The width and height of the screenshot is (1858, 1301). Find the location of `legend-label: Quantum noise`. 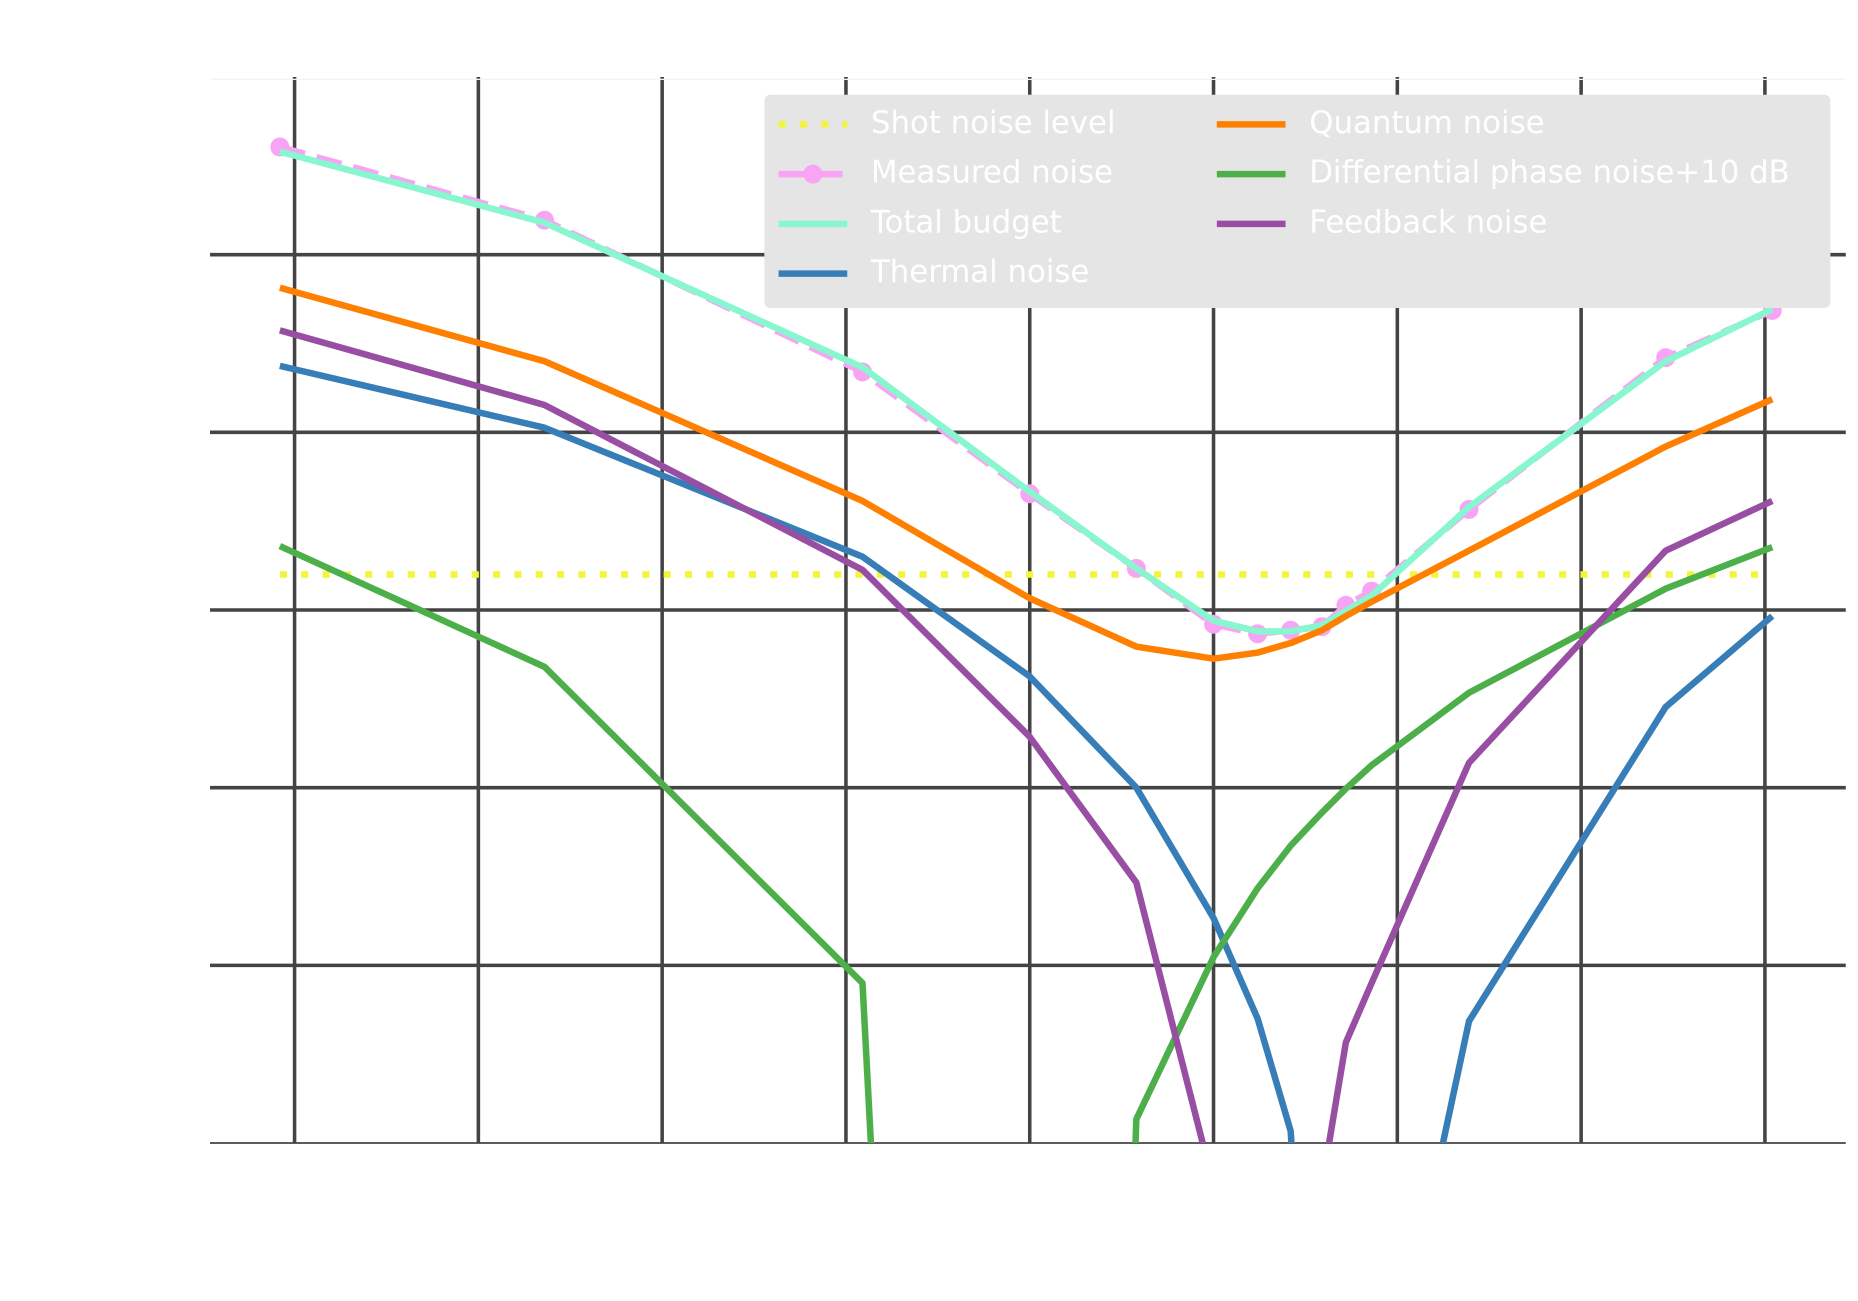

legend-label: Quantum noise is located at coordinates (1426, 123).